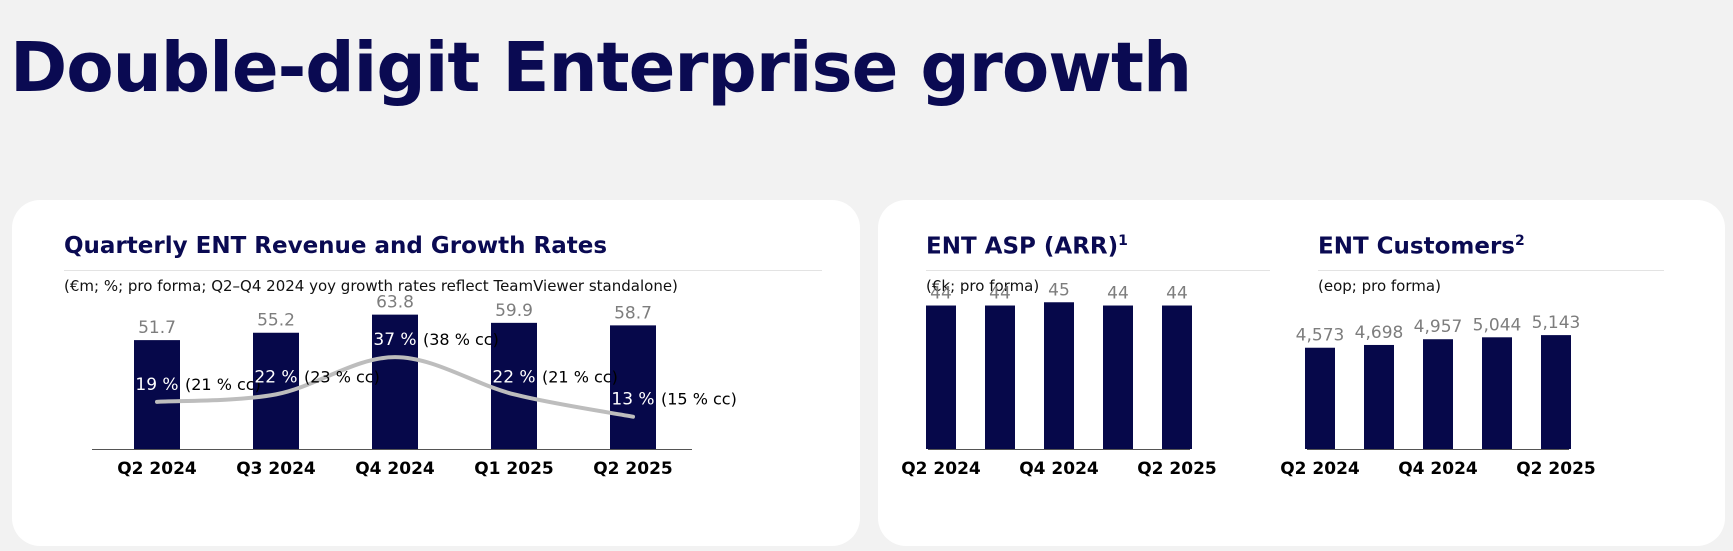  What do you see at coordinates (983, 286) in the screenshot?
I see `asp-chart-subtitle: (€k; pro forma)` at bounding box center [983, 286].